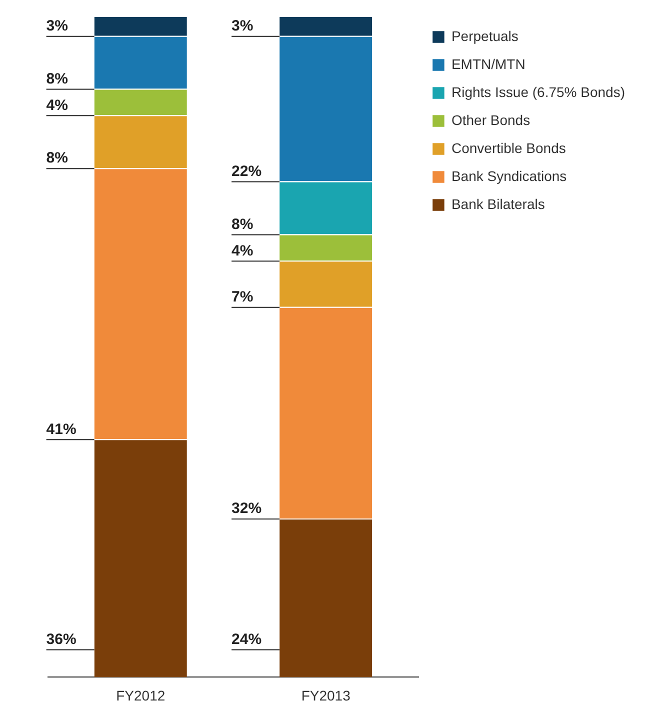 This screenshot has height=718, width=653. Describe the element at coordinates (488, 64) in the screenshot. I see `legend-label: EMTN/MTN` at that location.